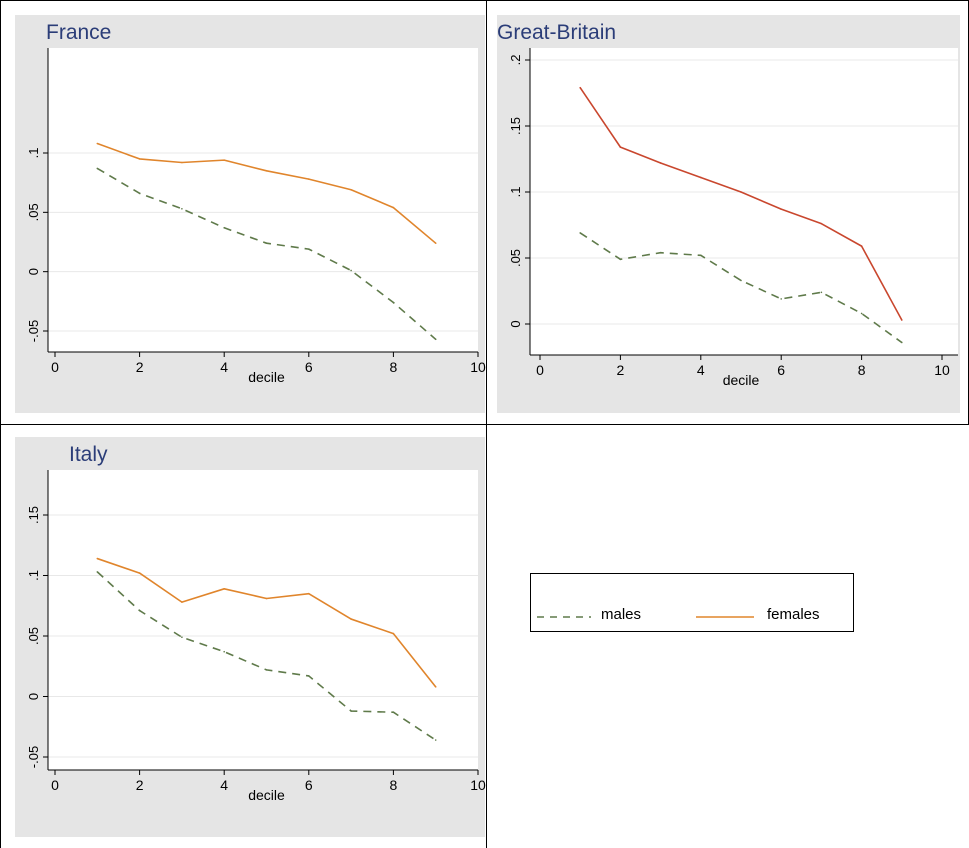 This screenshot has height=848, width=969. I want to click on chart-title-france: France, so click(79, 32).